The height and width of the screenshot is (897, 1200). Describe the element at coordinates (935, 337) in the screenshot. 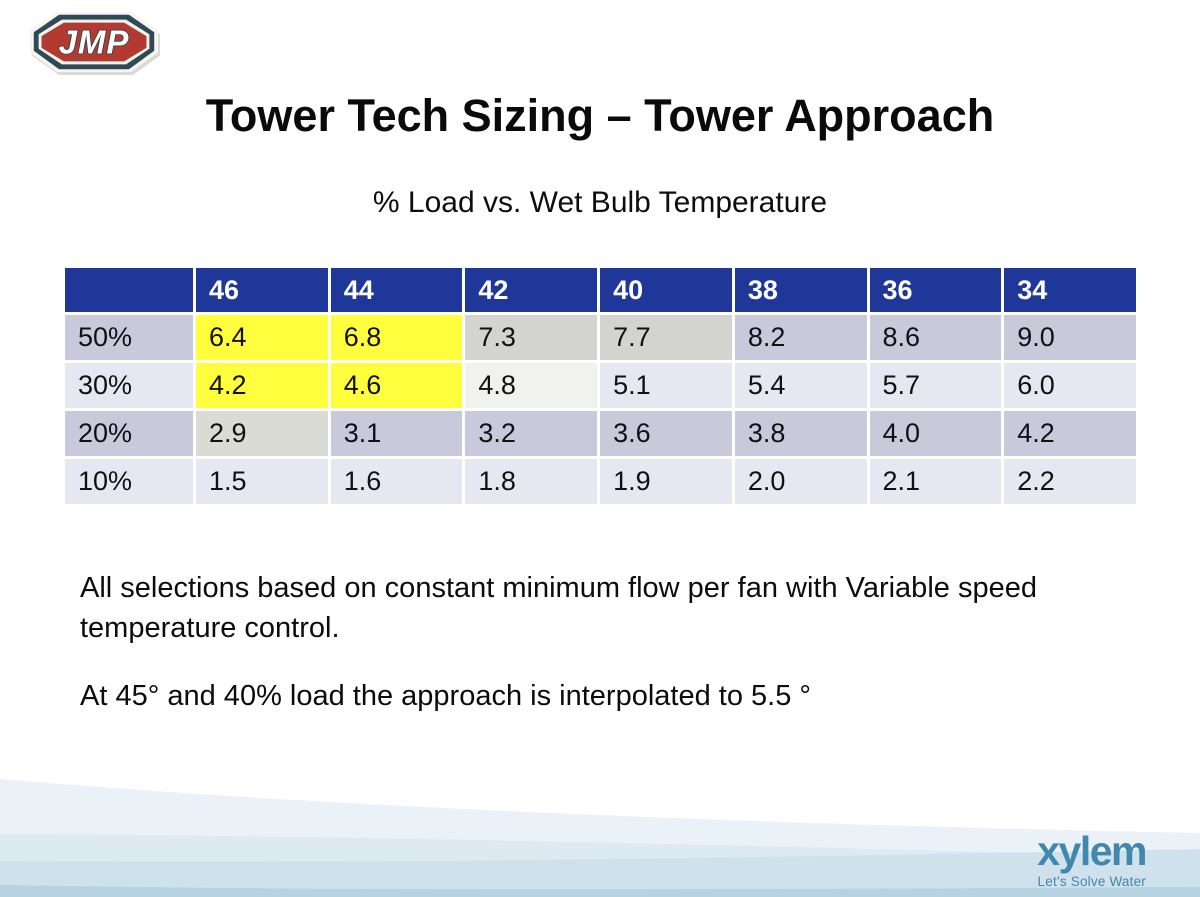

I see `table-cell: 8.6` at that location.